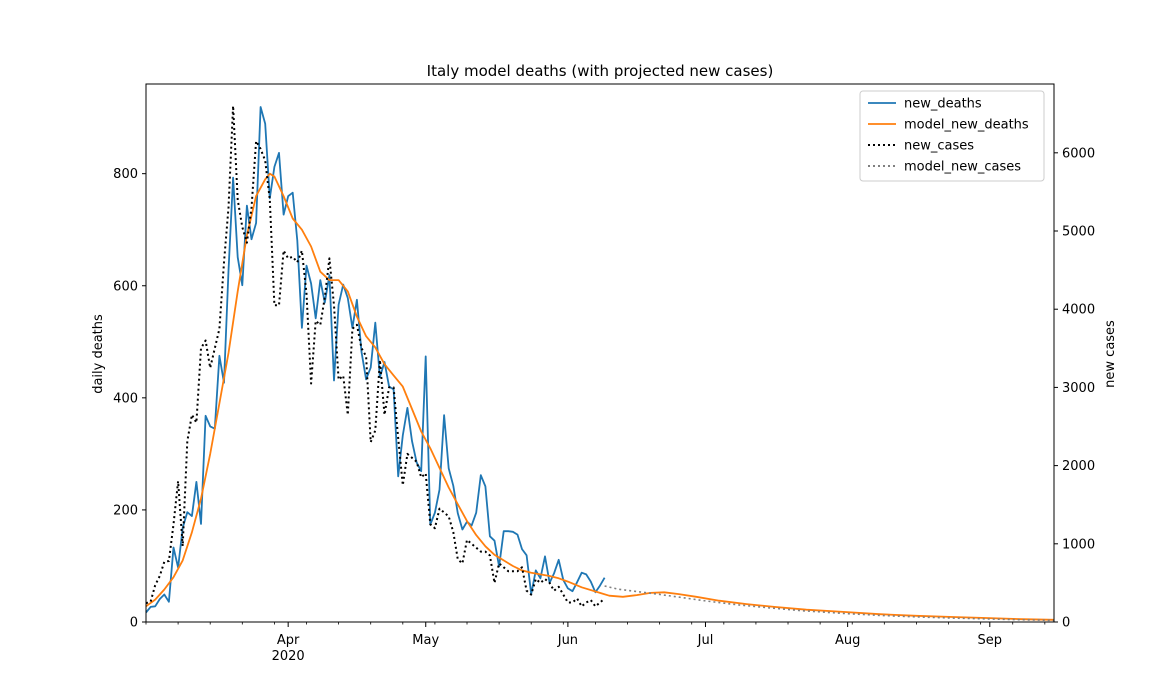 The width and height of the screenshot is (1170, 700). What do you see at coordinates (943, 104) in the screenshot?
I see `legend-label-new-deaths: new_deaths` at bounding box center [943, 104].